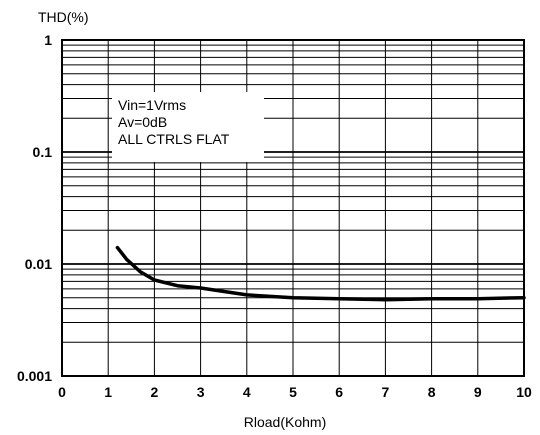 The image size is (540, 435). I want to click on note-line-2: Av=0dB, so click(142, 122).